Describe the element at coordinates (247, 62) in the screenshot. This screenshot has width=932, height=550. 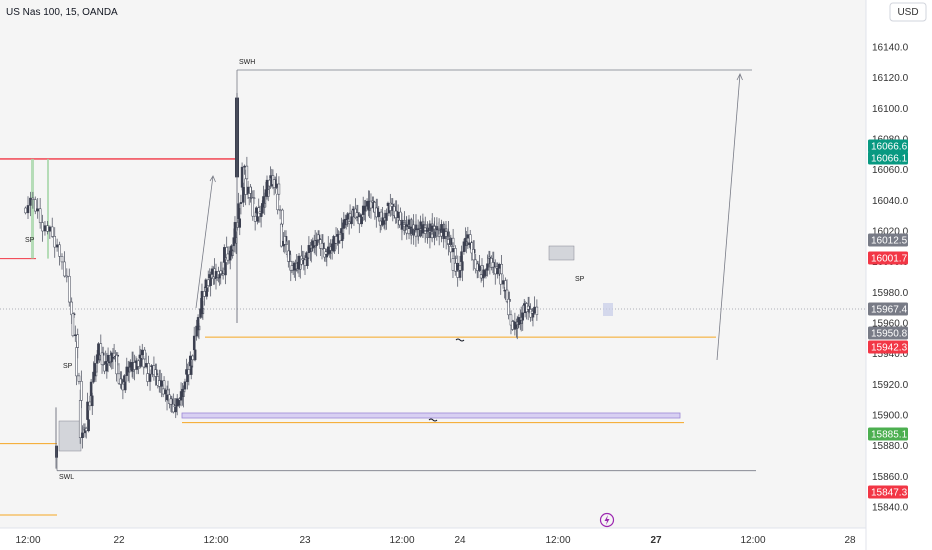
I see `swh-label: SWH` at that location.